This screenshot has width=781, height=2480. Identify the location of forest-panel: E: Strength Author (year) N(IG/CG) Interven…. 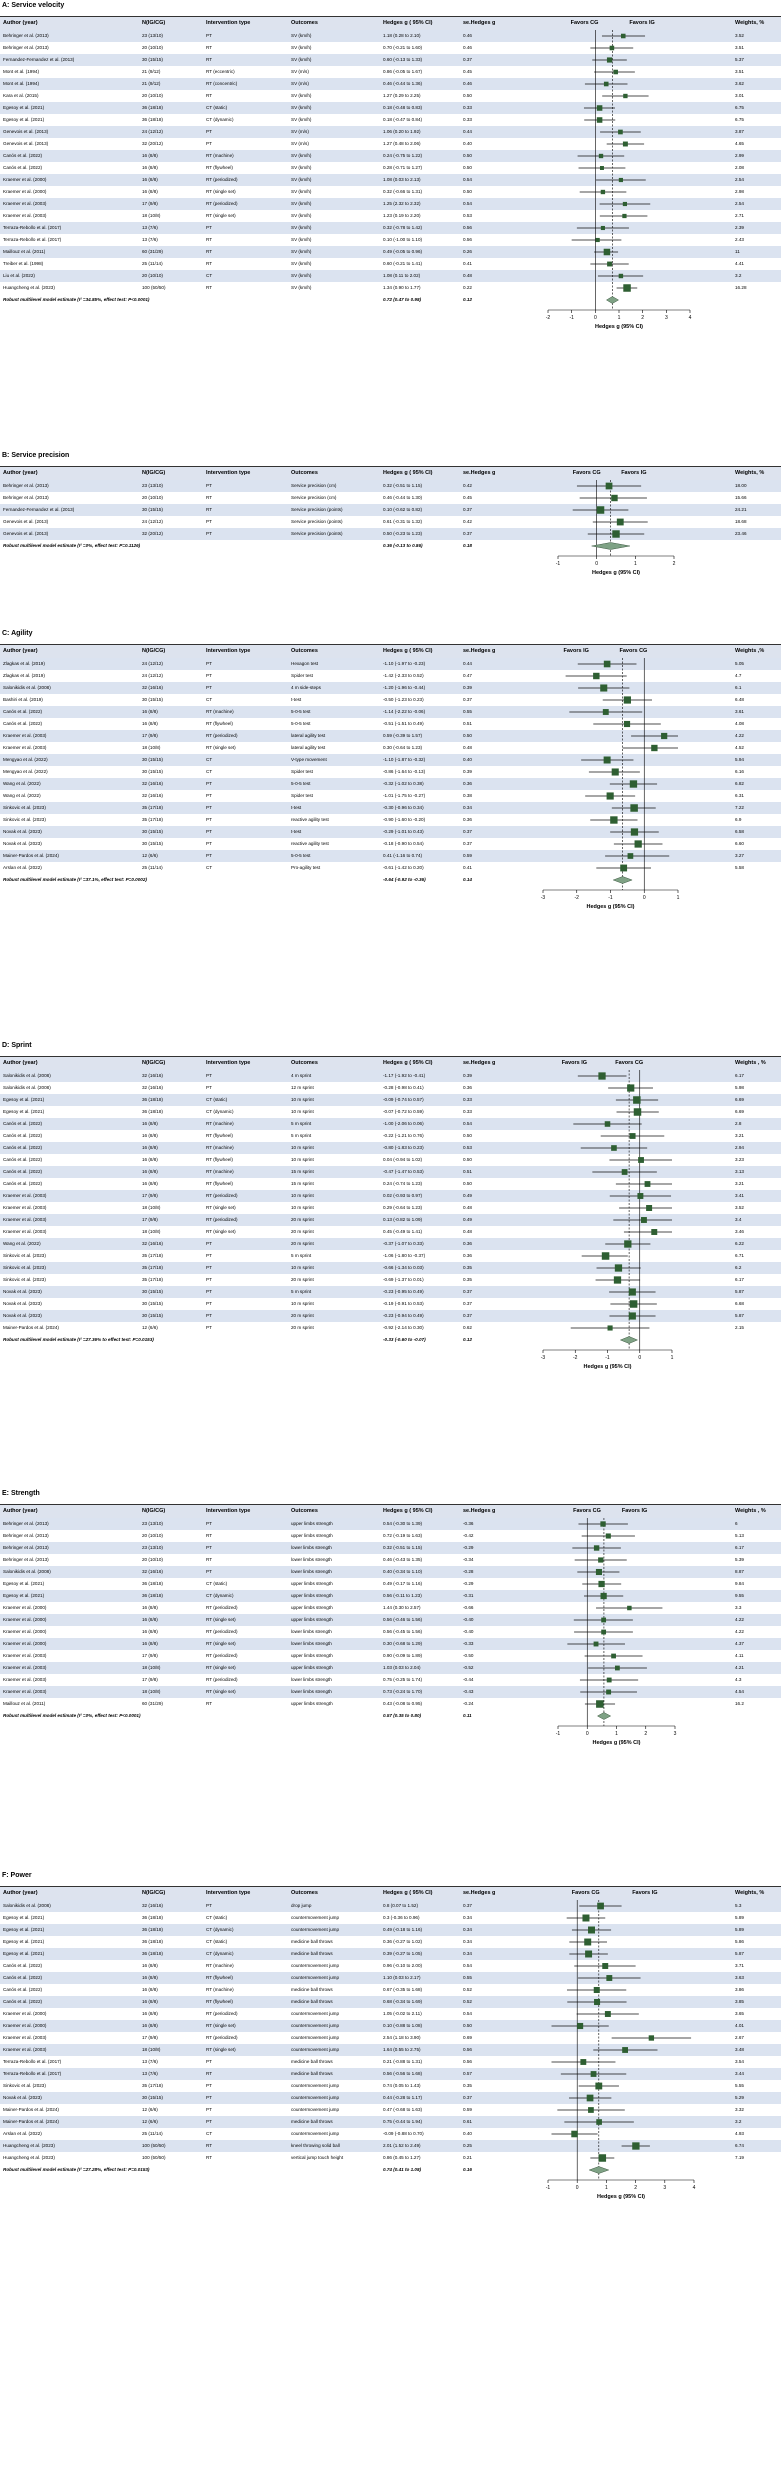
(390, 1624).